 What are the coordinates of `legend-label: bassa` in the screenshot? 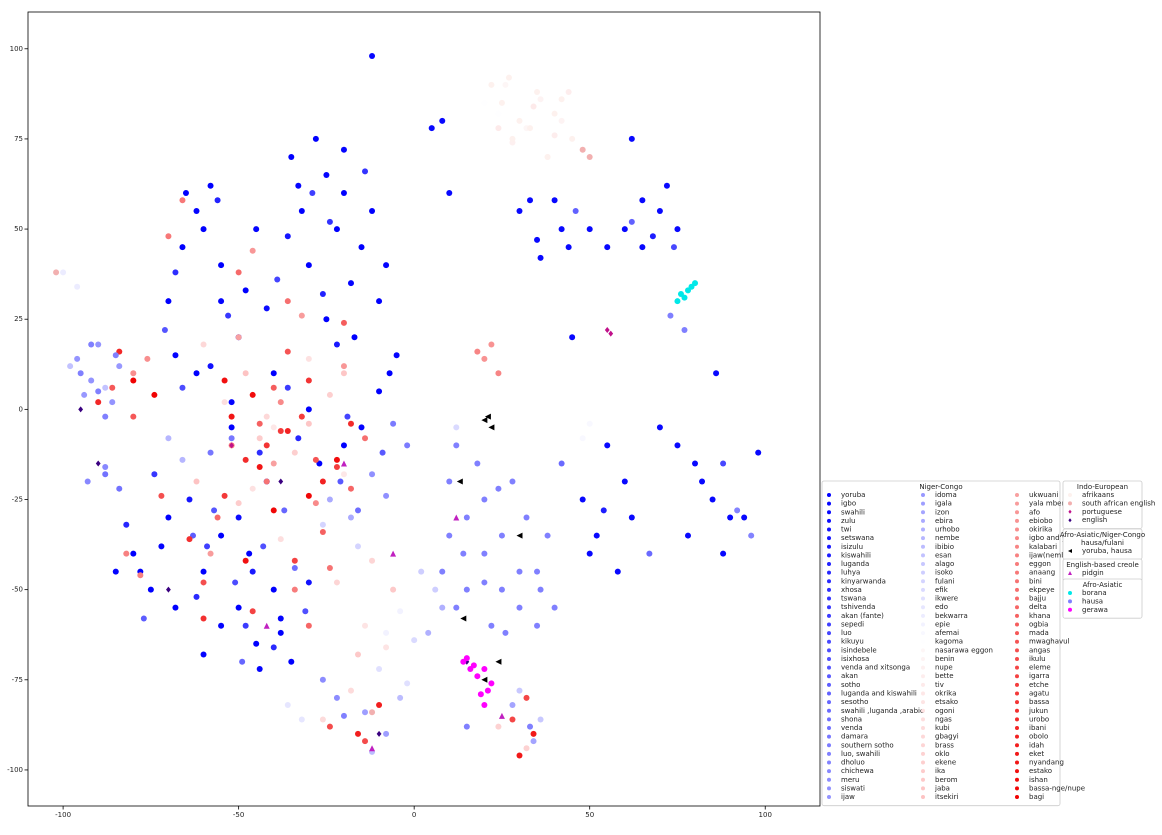 It's located at (1039, 702).